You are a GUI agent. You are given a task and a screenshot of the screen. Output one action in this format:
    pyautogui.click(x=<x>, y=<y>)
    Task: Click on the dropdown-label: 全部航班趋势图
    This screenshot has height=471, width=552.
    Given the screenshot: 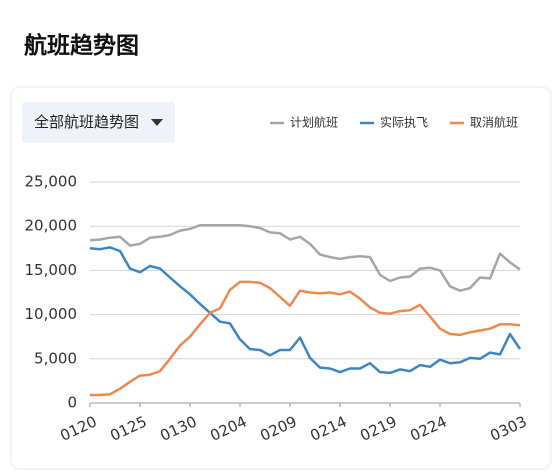 What is the action you would take?
    pyautogui.click(x=87, y=122)
    